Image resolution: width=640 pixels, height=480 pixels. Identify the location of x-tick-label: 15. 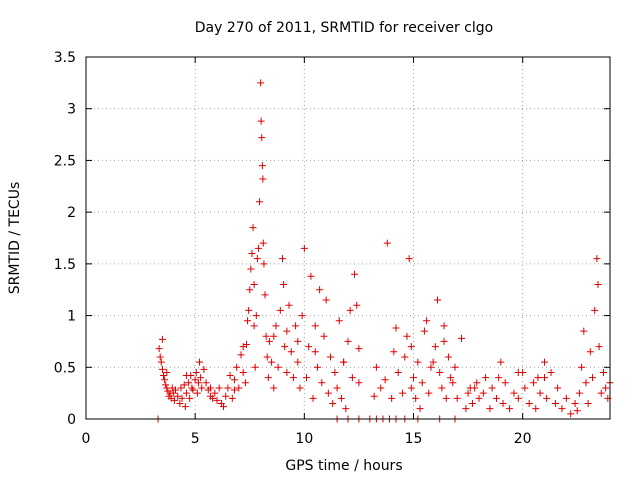
(414, 439).